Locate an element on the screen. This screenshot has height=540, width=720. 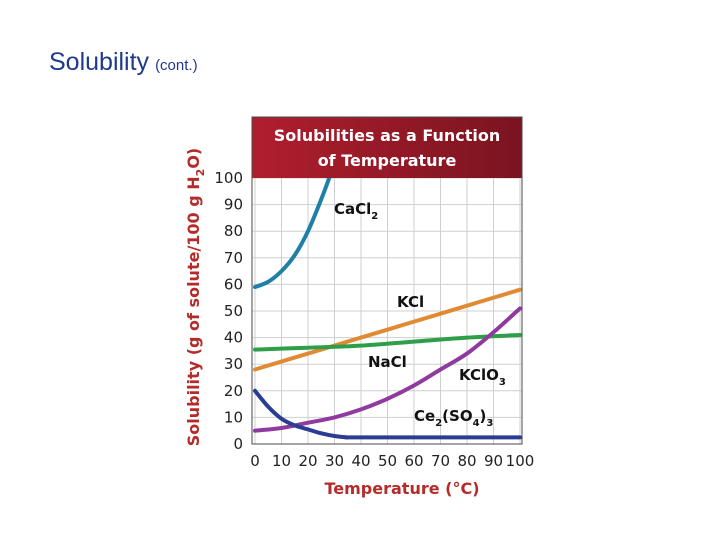
y-axis-title: Solubility (g of solute/100 g H2O) is located at coordinates (195, 297).